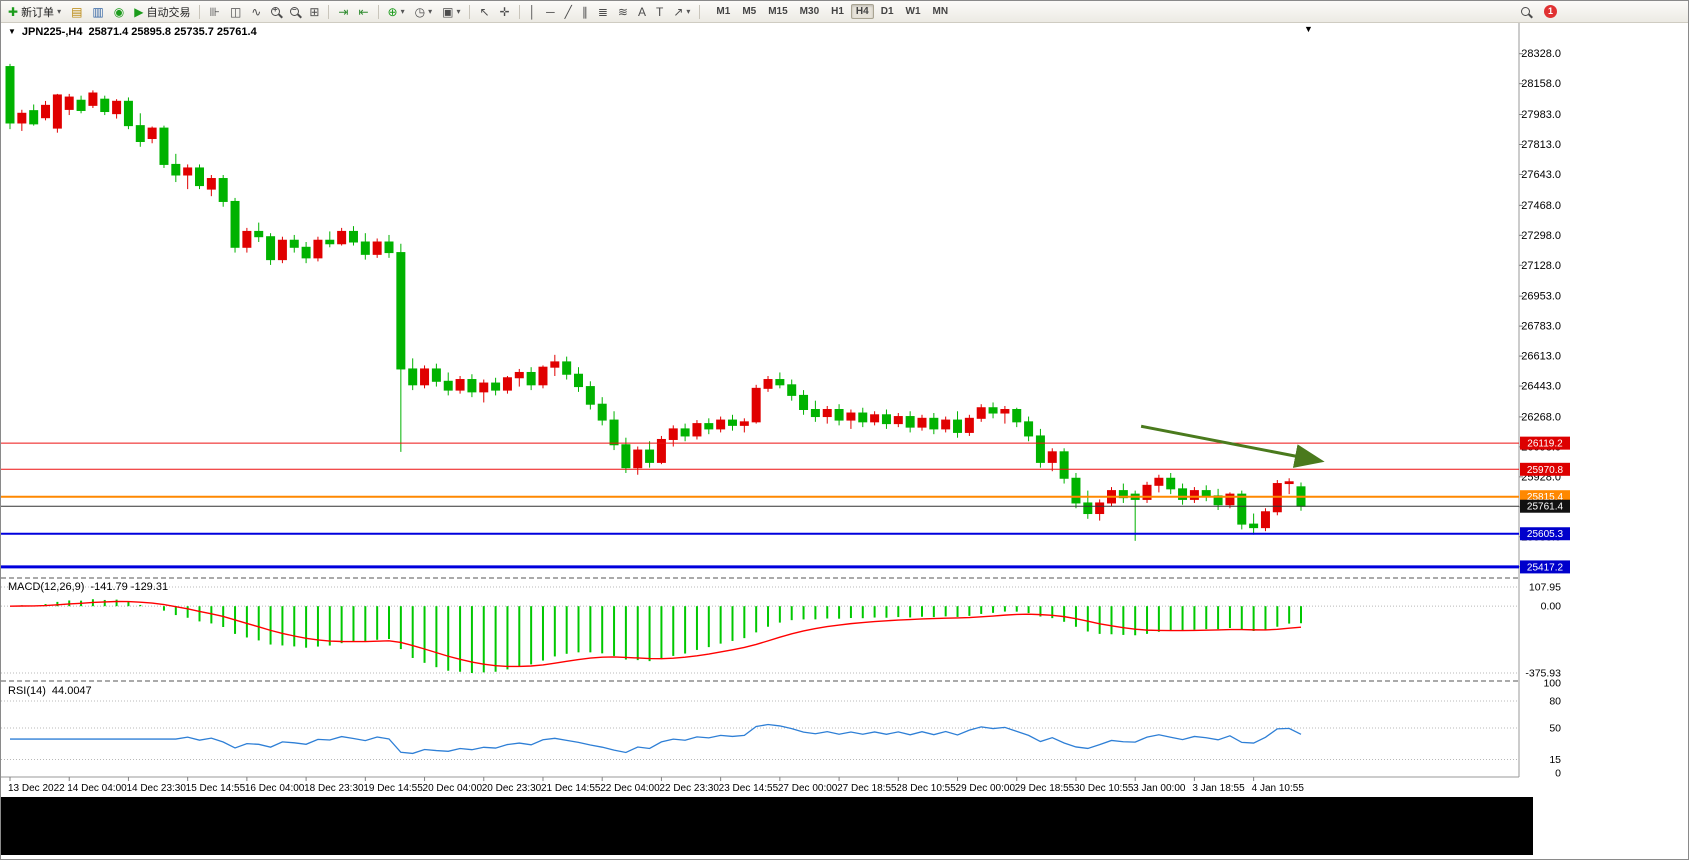 This screenshot has height=860, width=1689. What do you see at coordinates (623, 12) in the screenshot?
I see `shapes-button: ≋` at bounding box center [623, 12].